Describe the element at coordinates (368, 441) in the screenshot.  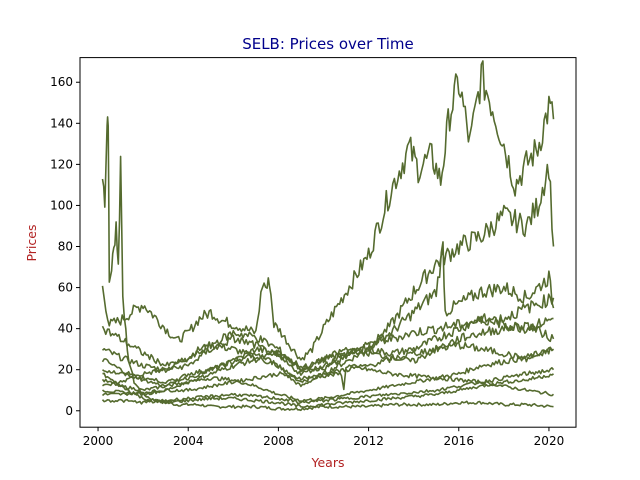
I see `x-tick-label: 2012` at that location.